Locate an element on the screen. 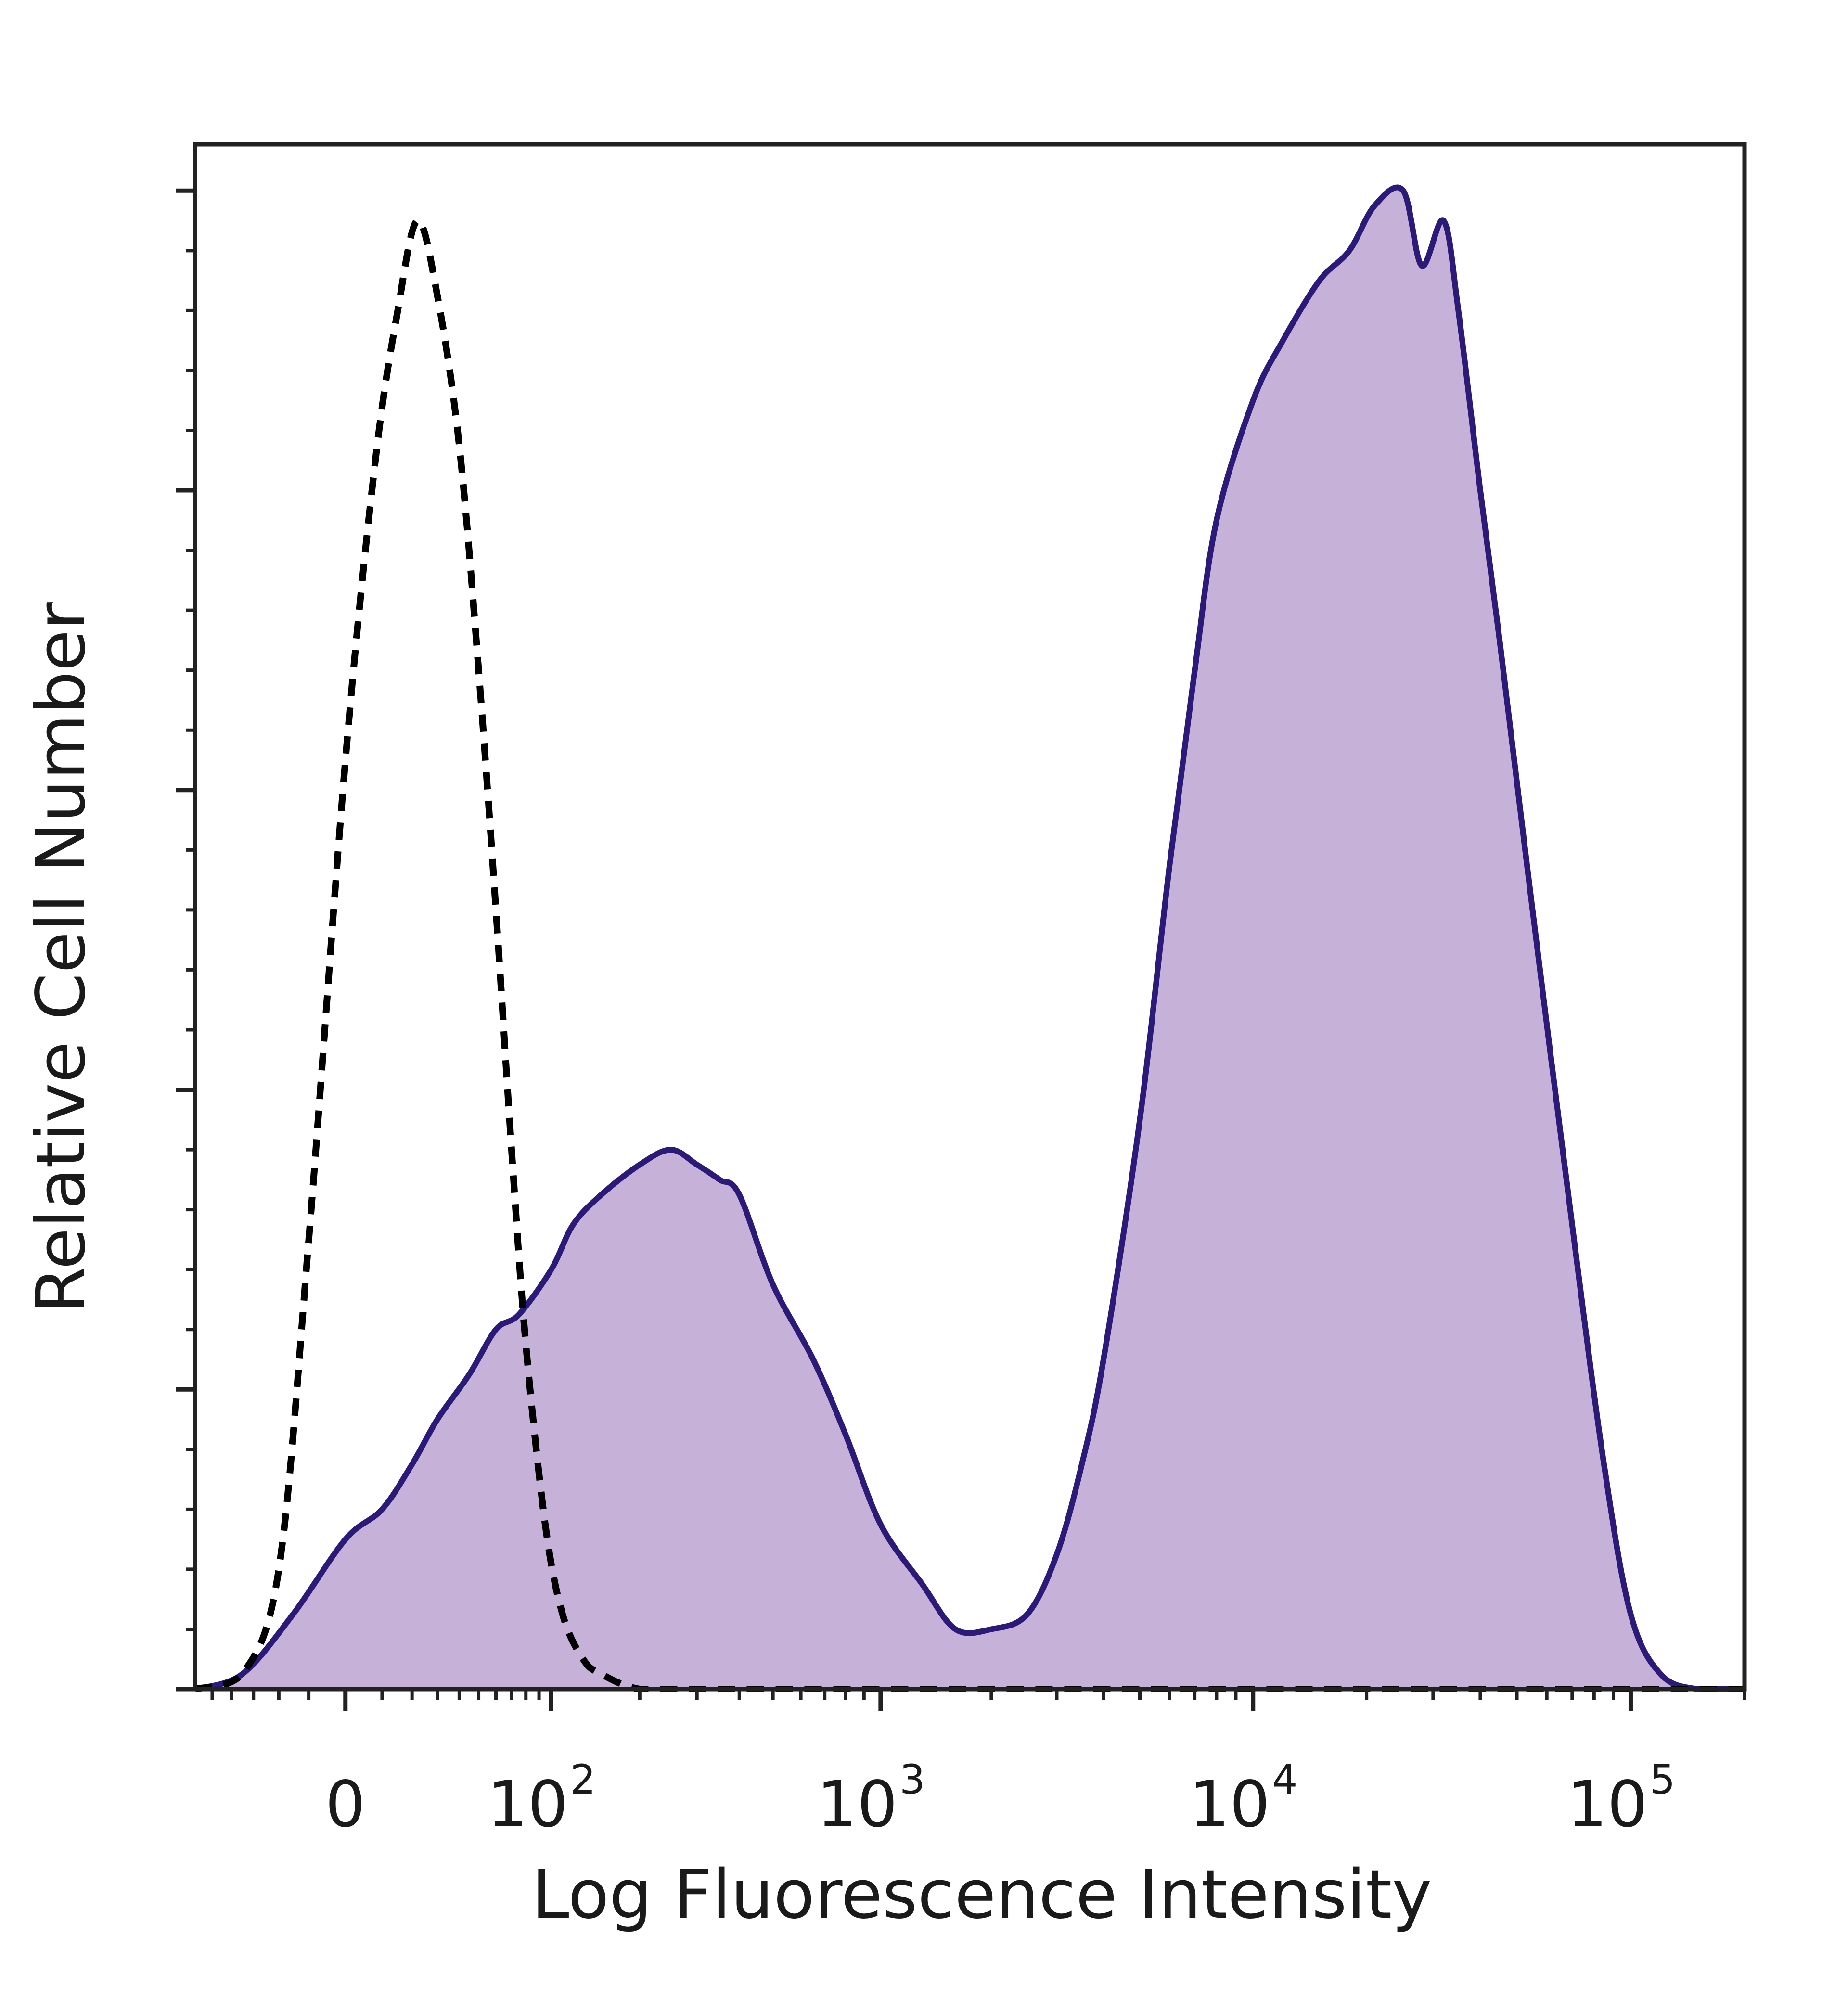 The height and width of the screenshot is (2000, 1848). x-tick-label: 10³ is located at coordinates (871, 1799).